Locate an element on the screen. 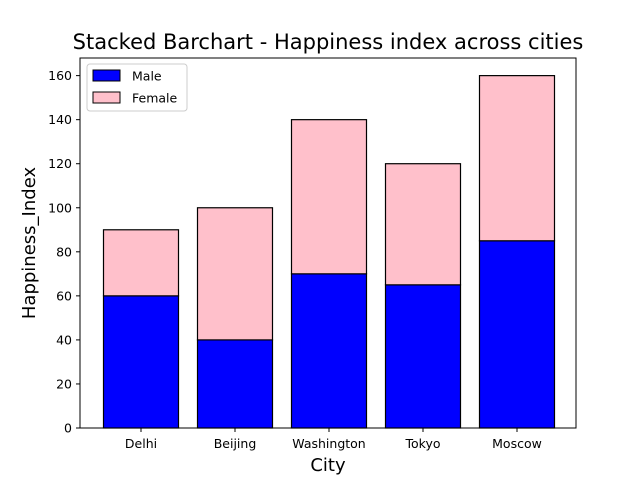 The image size is (640, 480). bar-female-moscow is located at coordinates (517, 158).